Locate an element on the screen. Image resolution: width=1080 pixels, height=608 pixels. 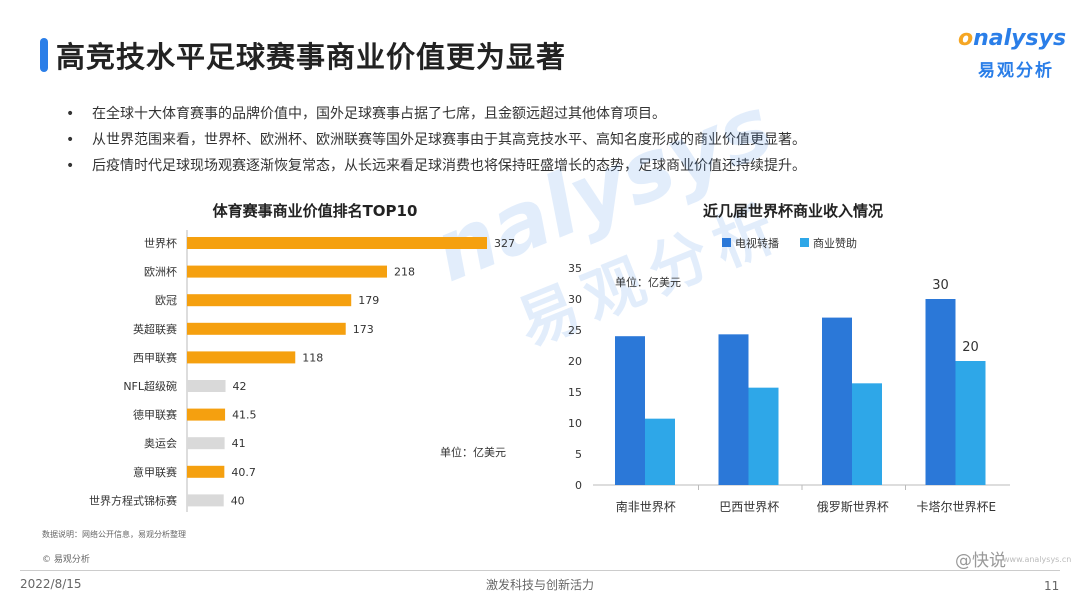
chart2-category-label: 南非世界杯 is located at coordinates (646, 506).